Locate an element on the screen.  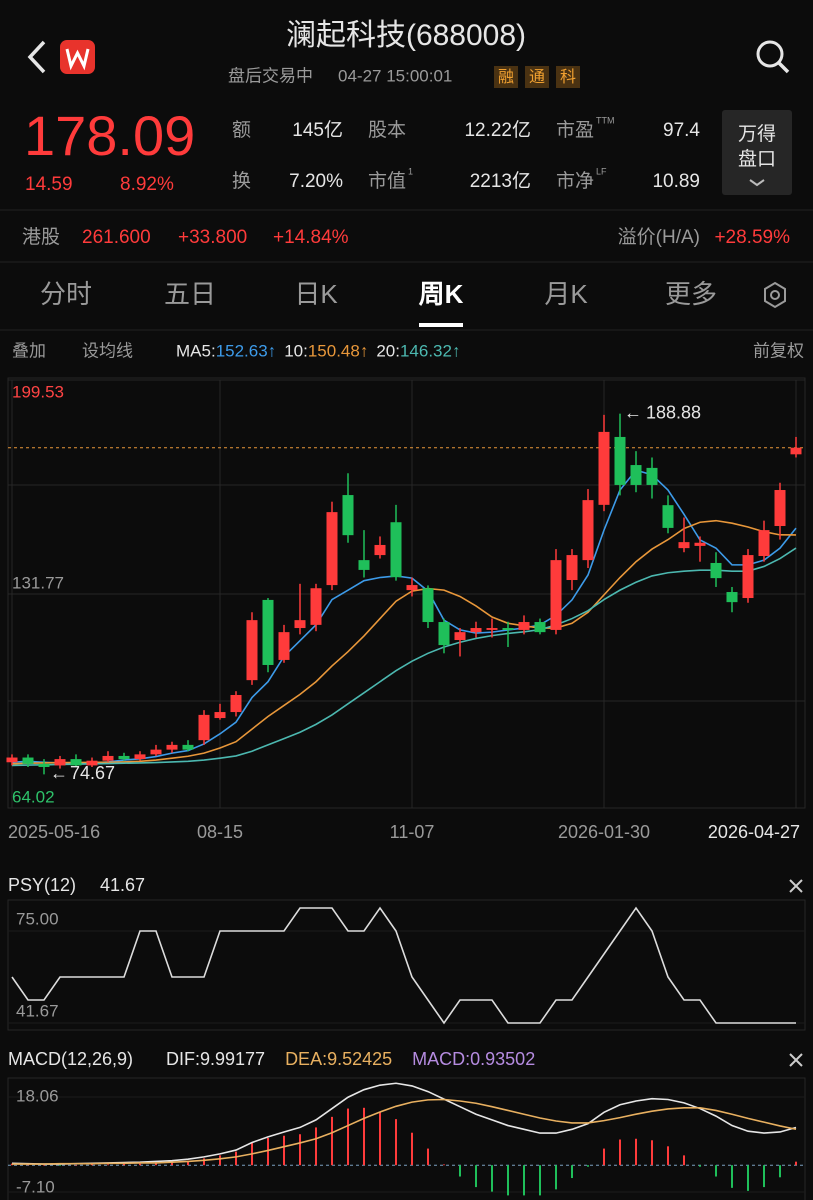
hk-change-pct: +14.84% is located at coordinates (311, 237).